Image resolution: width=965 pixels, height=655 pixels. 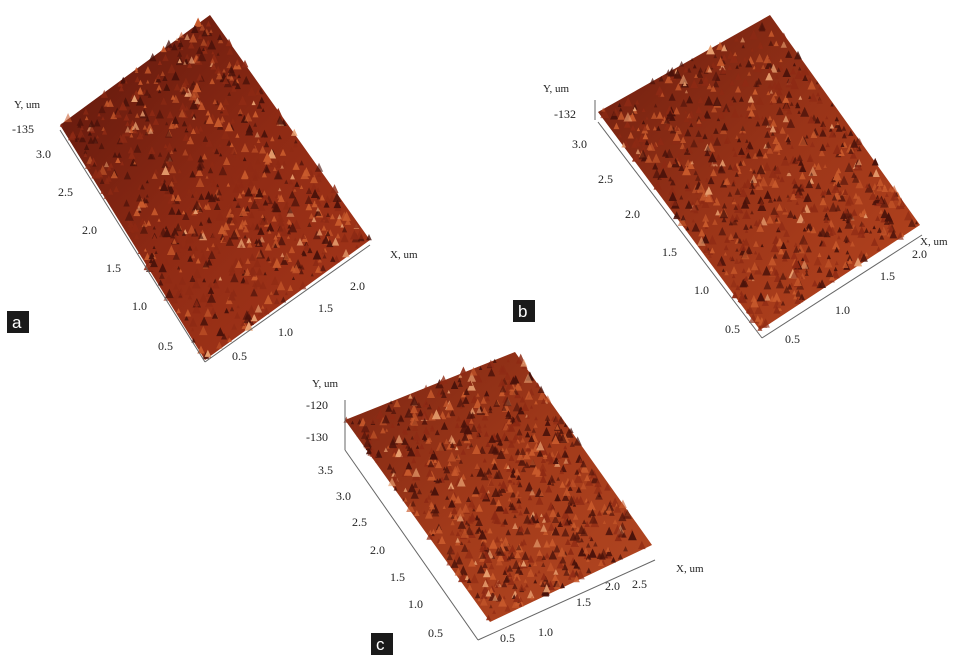 What do you see at coordinates (382, 644) in the screenshot?
I see `panel-badge-c-bg` at bounding box center [382, 644].